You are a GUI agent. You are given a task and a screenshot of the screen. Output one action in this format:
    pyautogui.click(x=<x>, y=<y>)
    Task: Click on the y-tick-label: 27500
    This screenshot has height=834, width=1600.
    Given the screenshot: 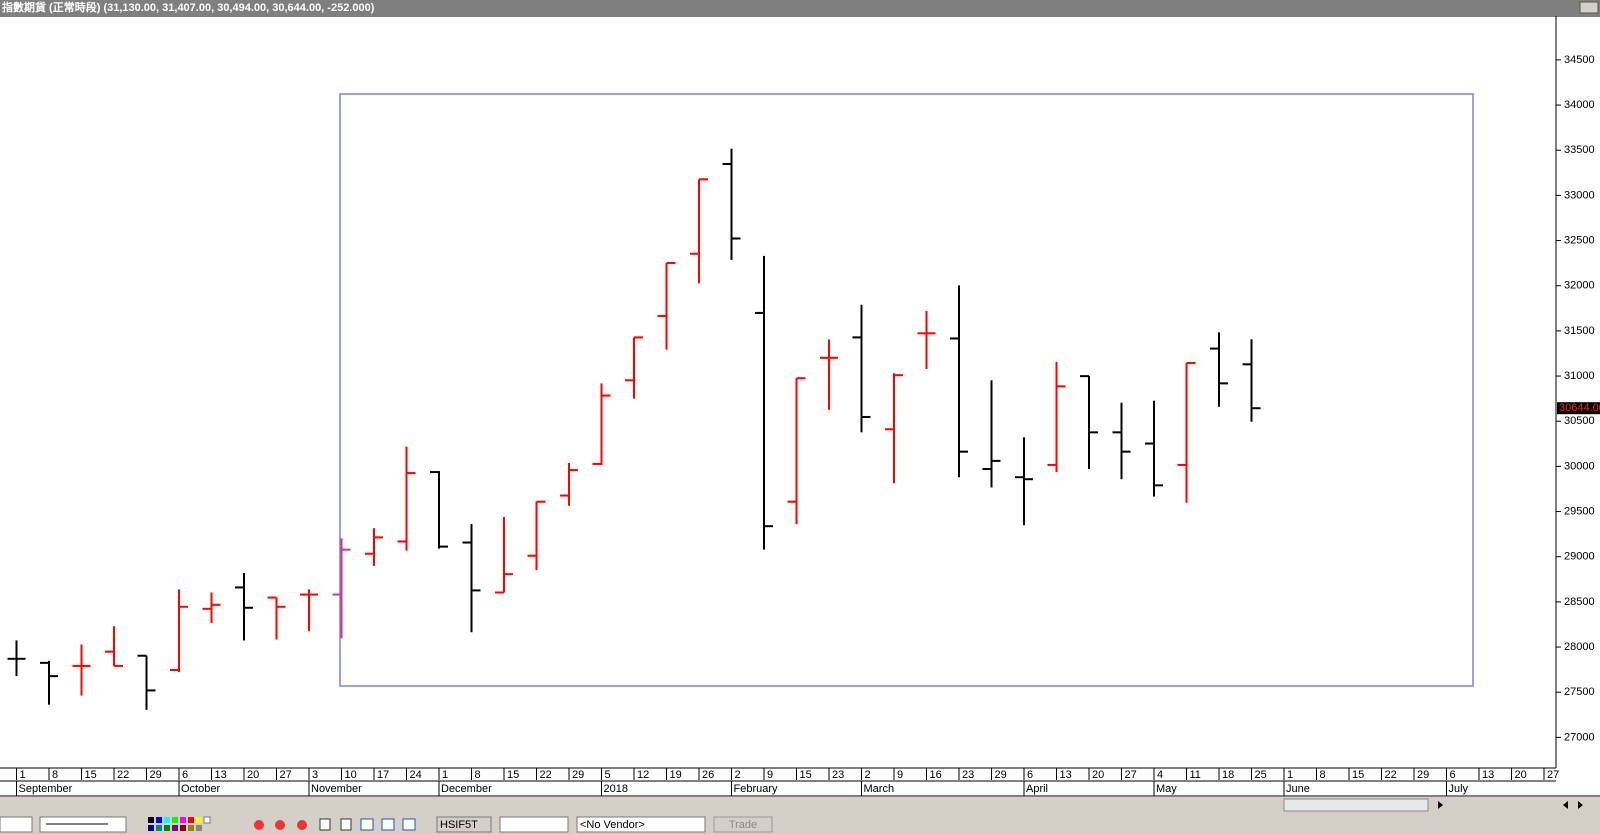 What is the action you would take?
    pyautogui.click(x=1579, y=692)
    